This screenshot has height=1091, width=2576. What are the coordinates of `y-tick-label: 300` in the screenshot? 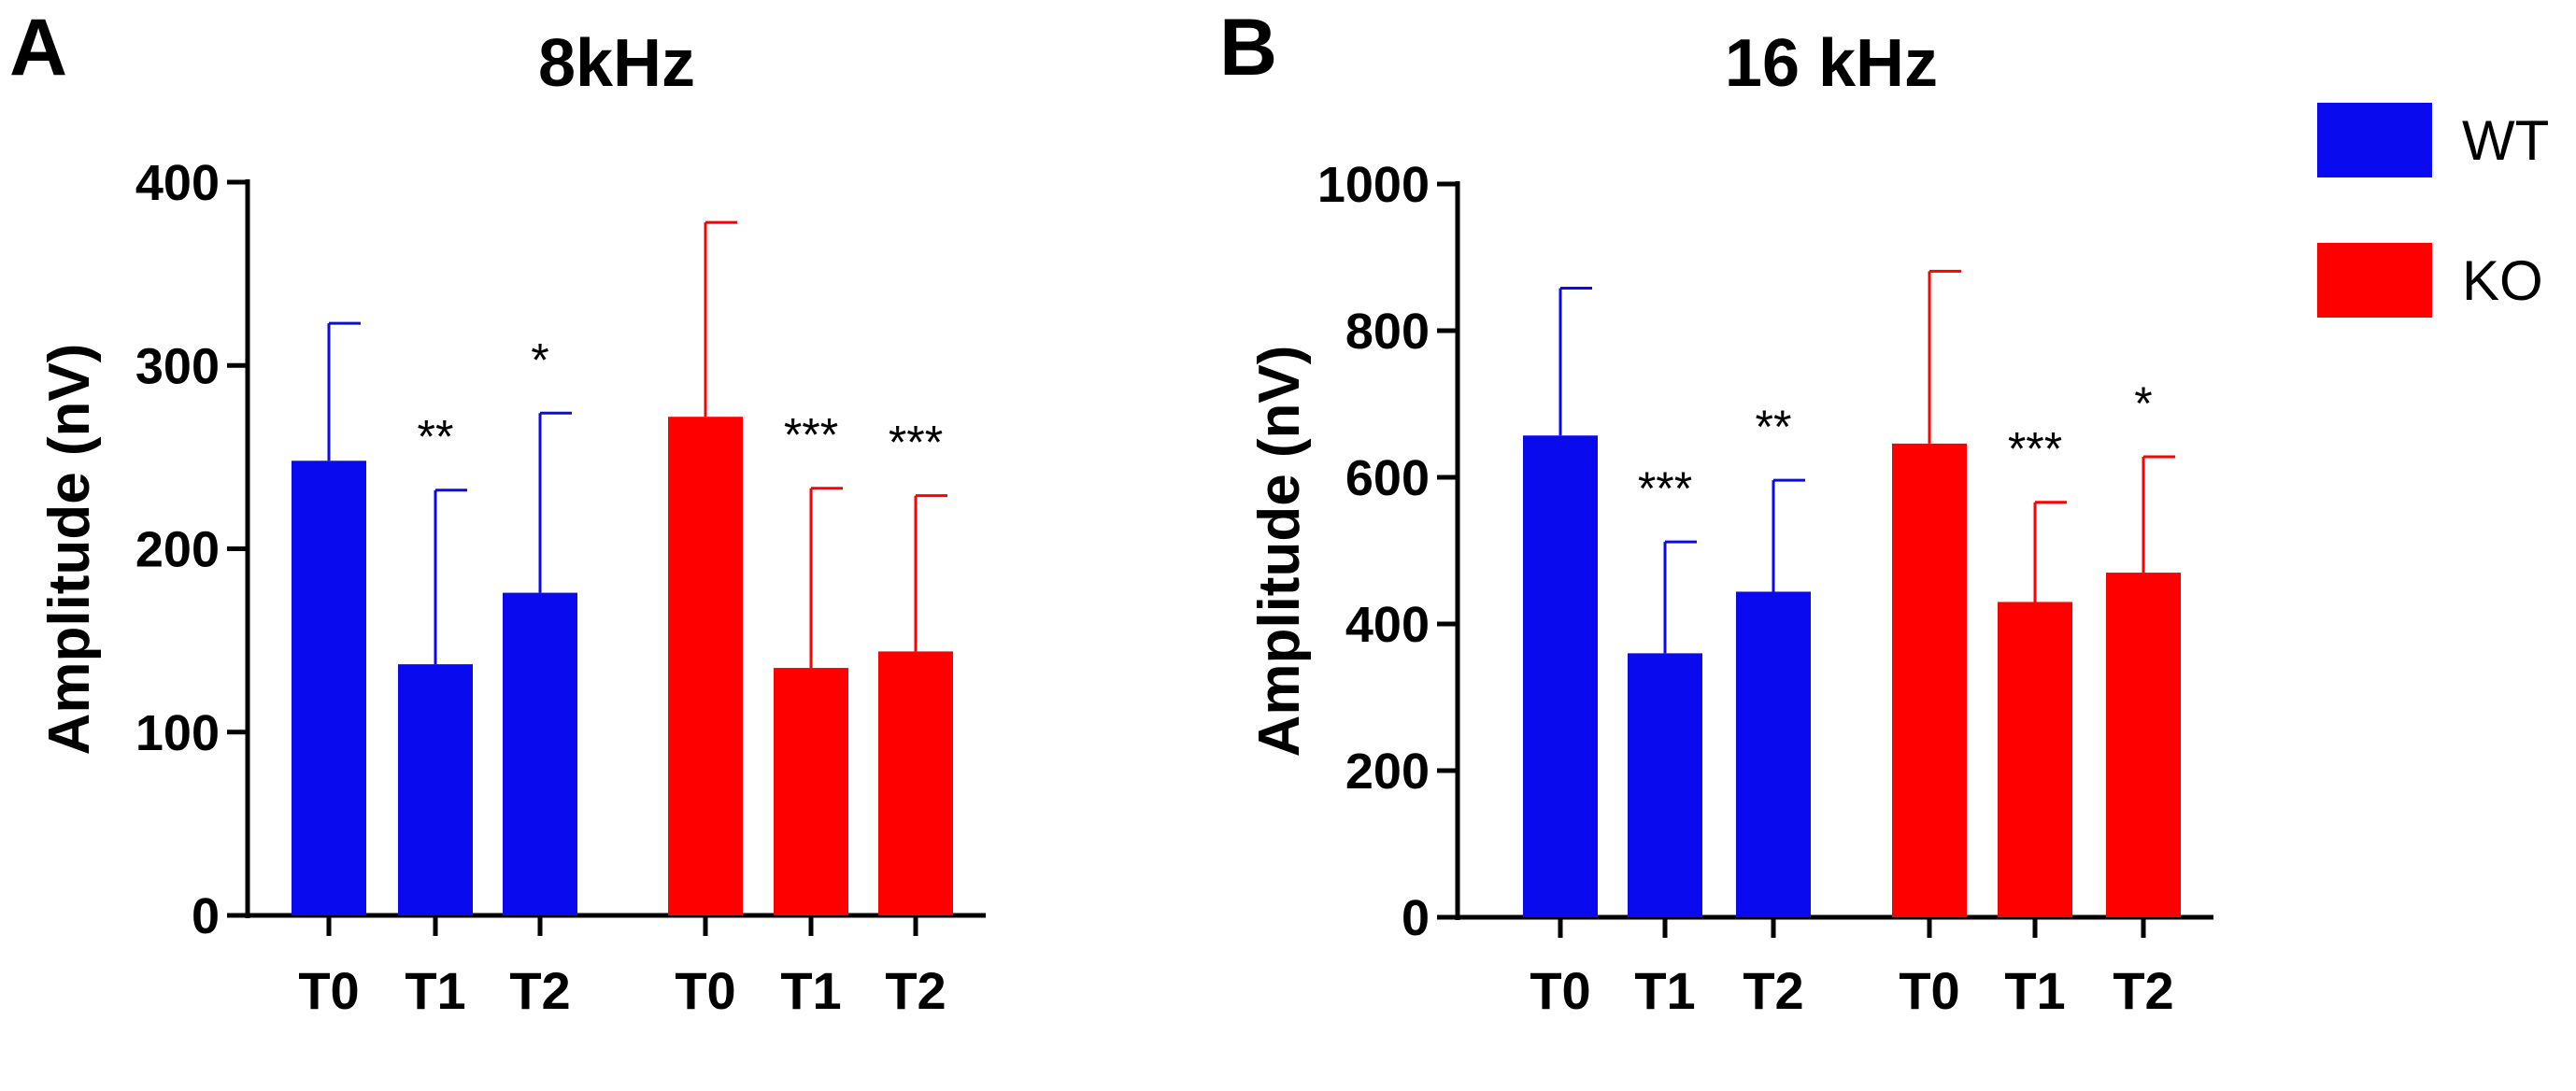 It's located at (177, 366).